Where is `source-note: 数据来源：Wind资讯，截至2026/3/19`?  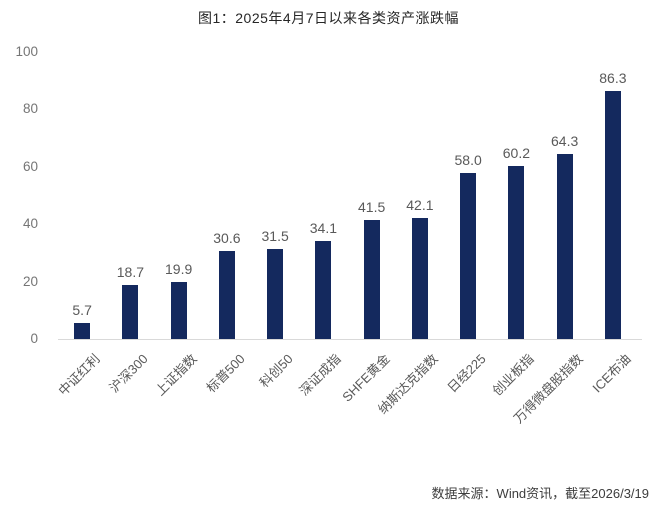 source-note: 数据来源：Wind资讯，截至2026/3/19 is located at coordinates (540, 493).